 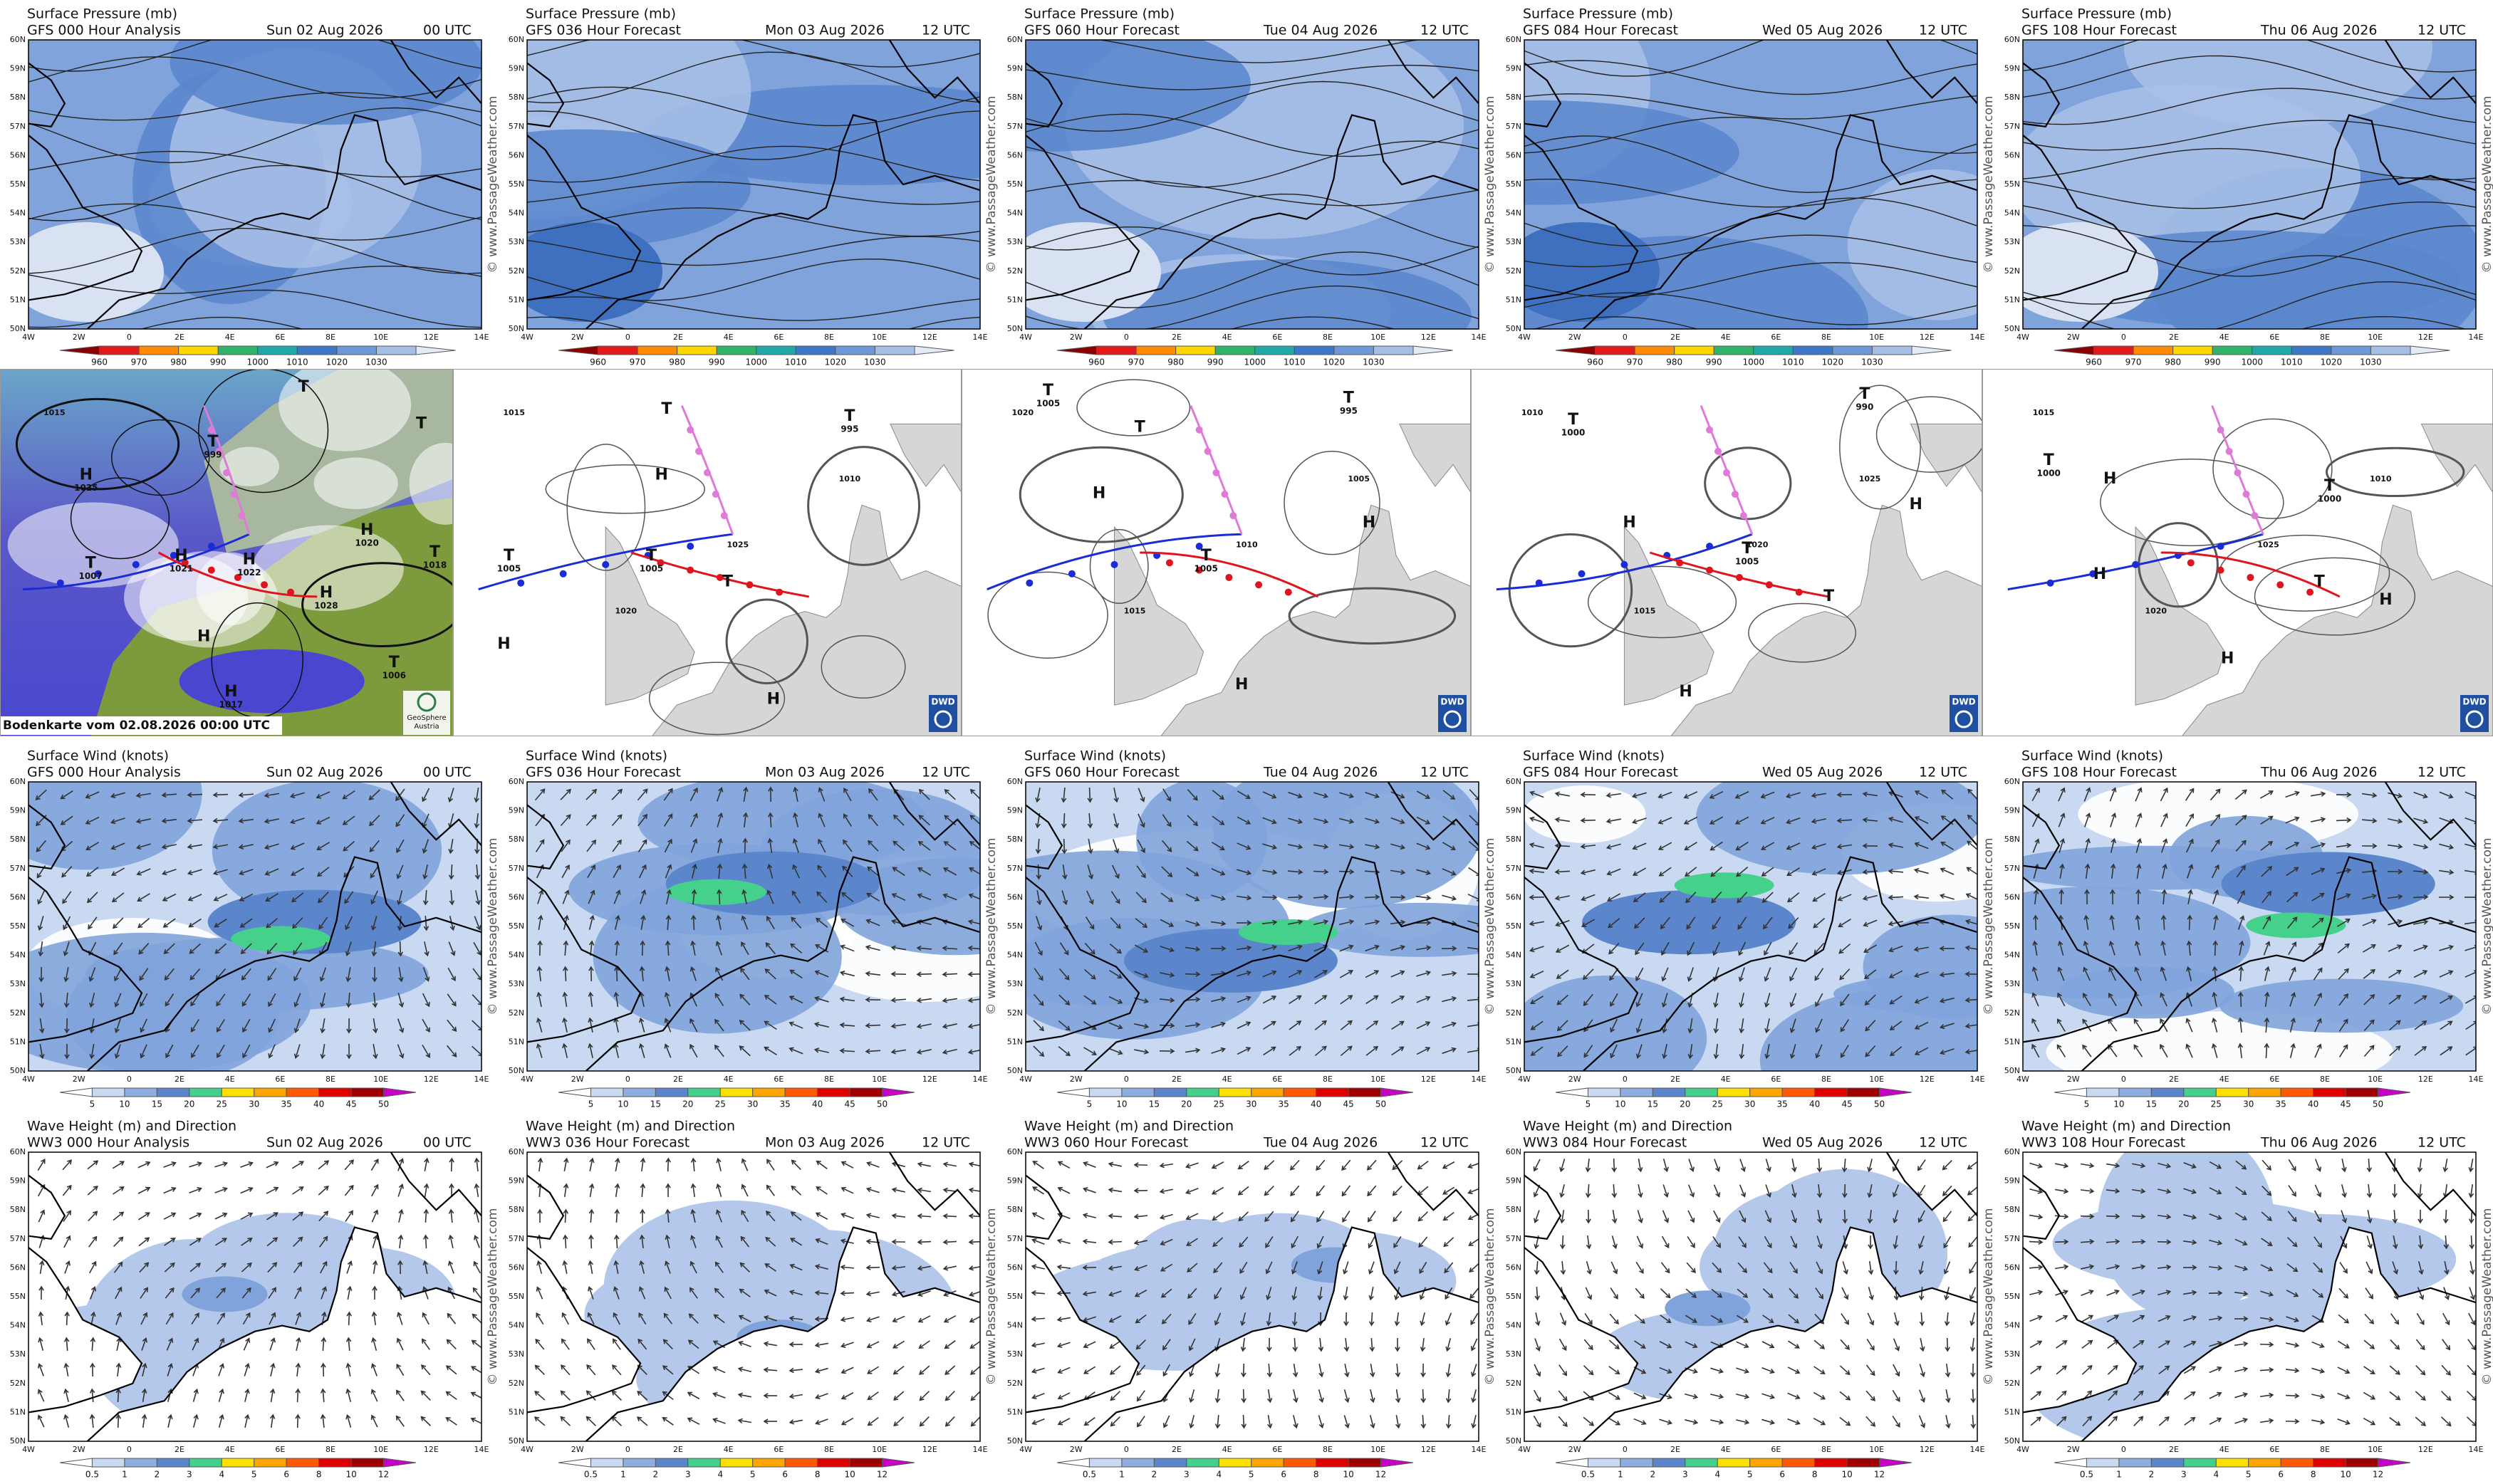 What do you see at coordinates (1252, 184) in the screenshot?
I see `map-frame` at bounding box center [1252, 184].